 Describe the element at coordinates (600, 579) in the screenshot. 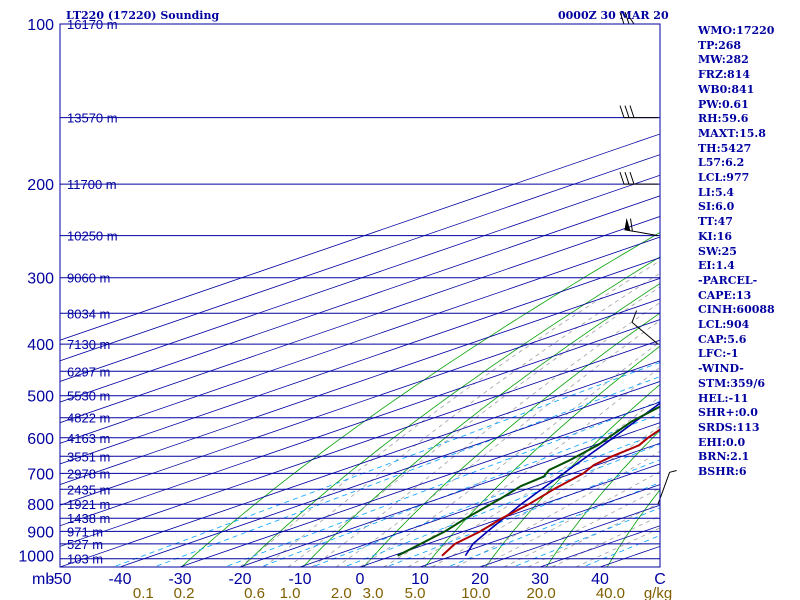

I see `temperature-tick-label: 40` at that location.